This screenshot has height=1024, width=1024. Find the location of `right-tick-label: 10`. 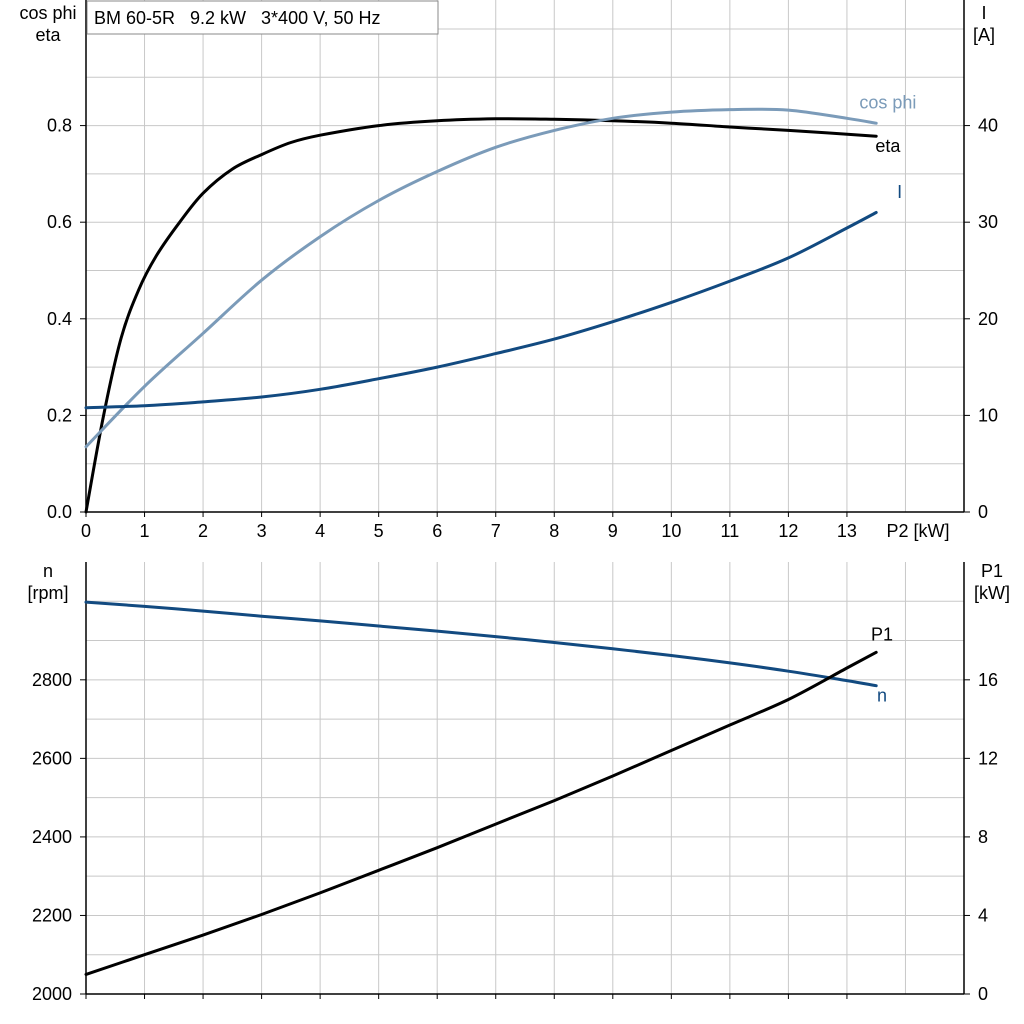

right-tick-label: 10 is located at coordinates (988, 415).